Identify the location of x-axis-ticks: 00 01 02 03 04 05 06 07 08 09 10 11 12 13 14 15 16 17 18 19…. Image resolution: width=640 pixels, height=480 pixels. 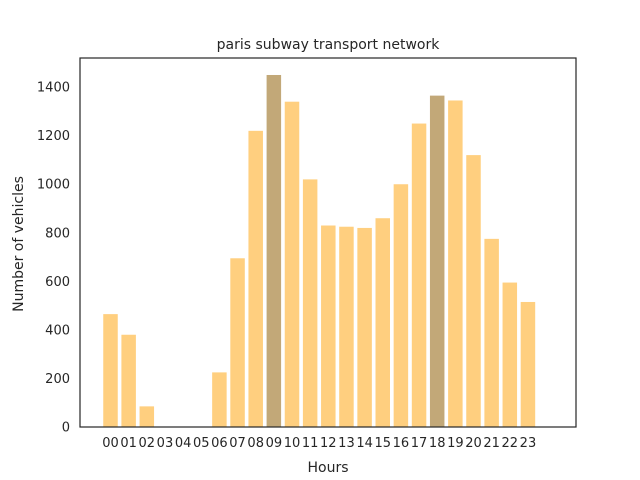
(319, 443).